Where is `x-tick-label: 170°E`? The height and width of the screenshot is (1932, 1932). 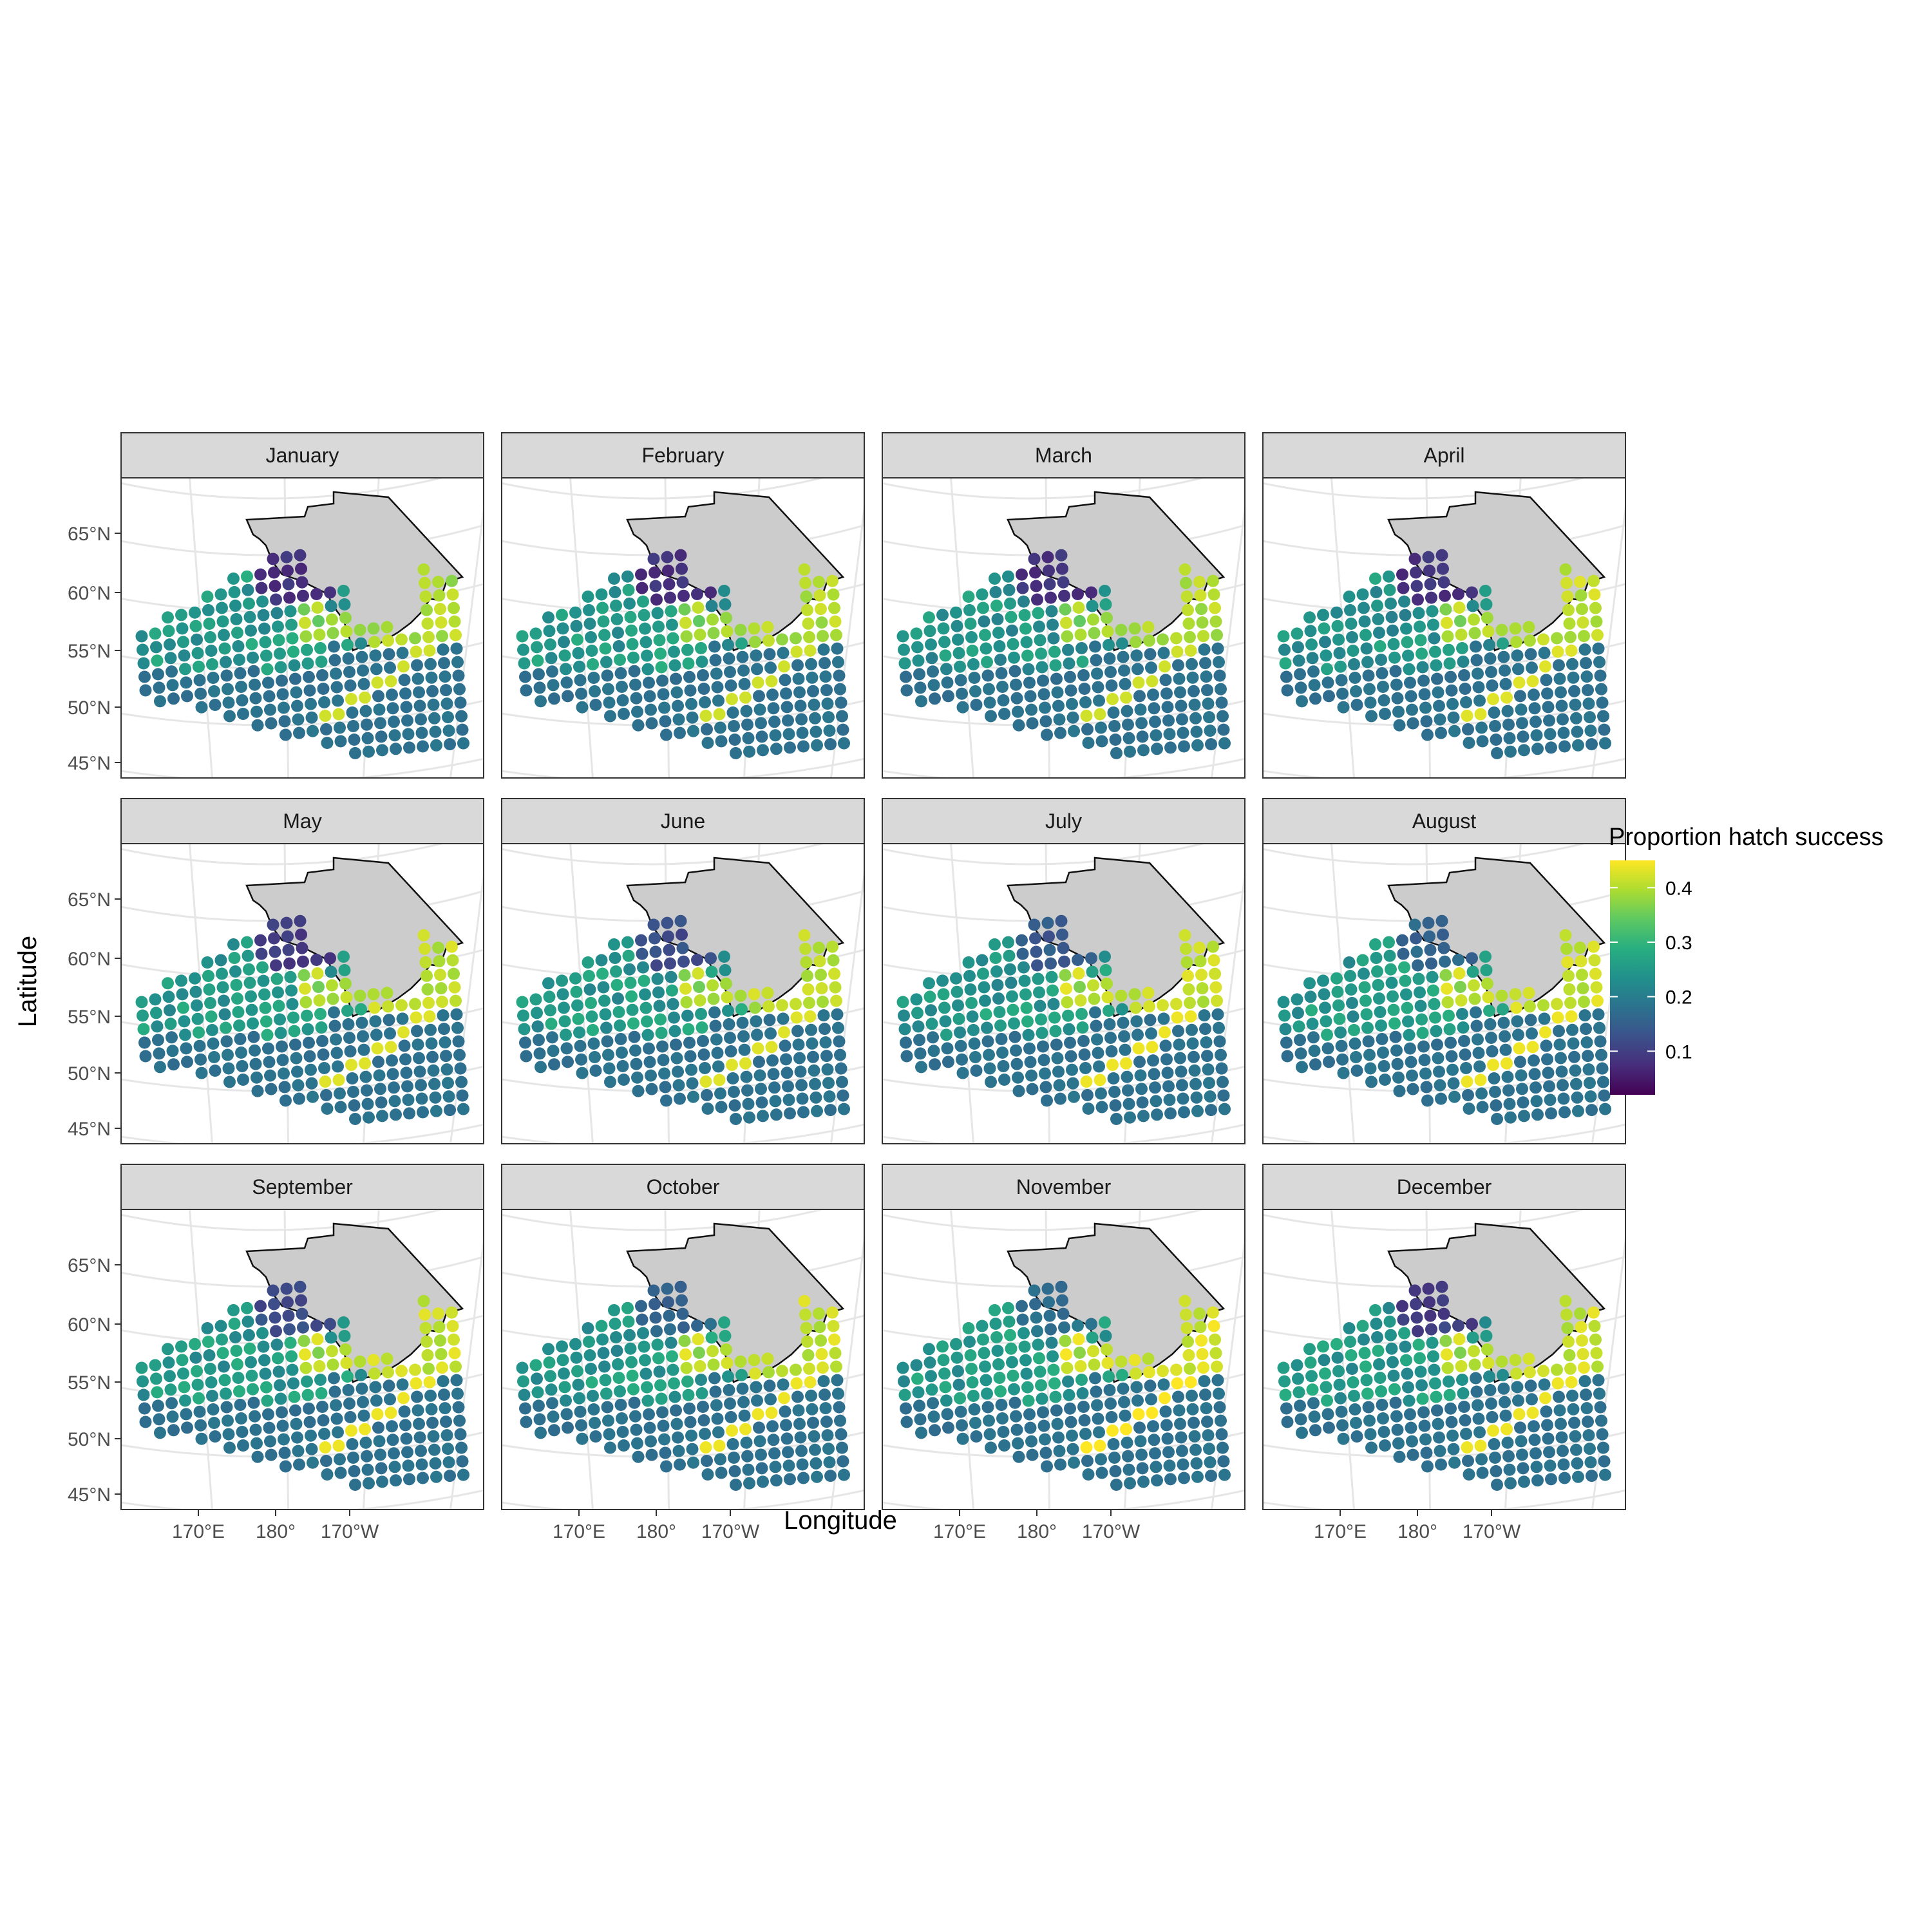
x-tick-label: 170°E is located at coordinates (579, 1531).